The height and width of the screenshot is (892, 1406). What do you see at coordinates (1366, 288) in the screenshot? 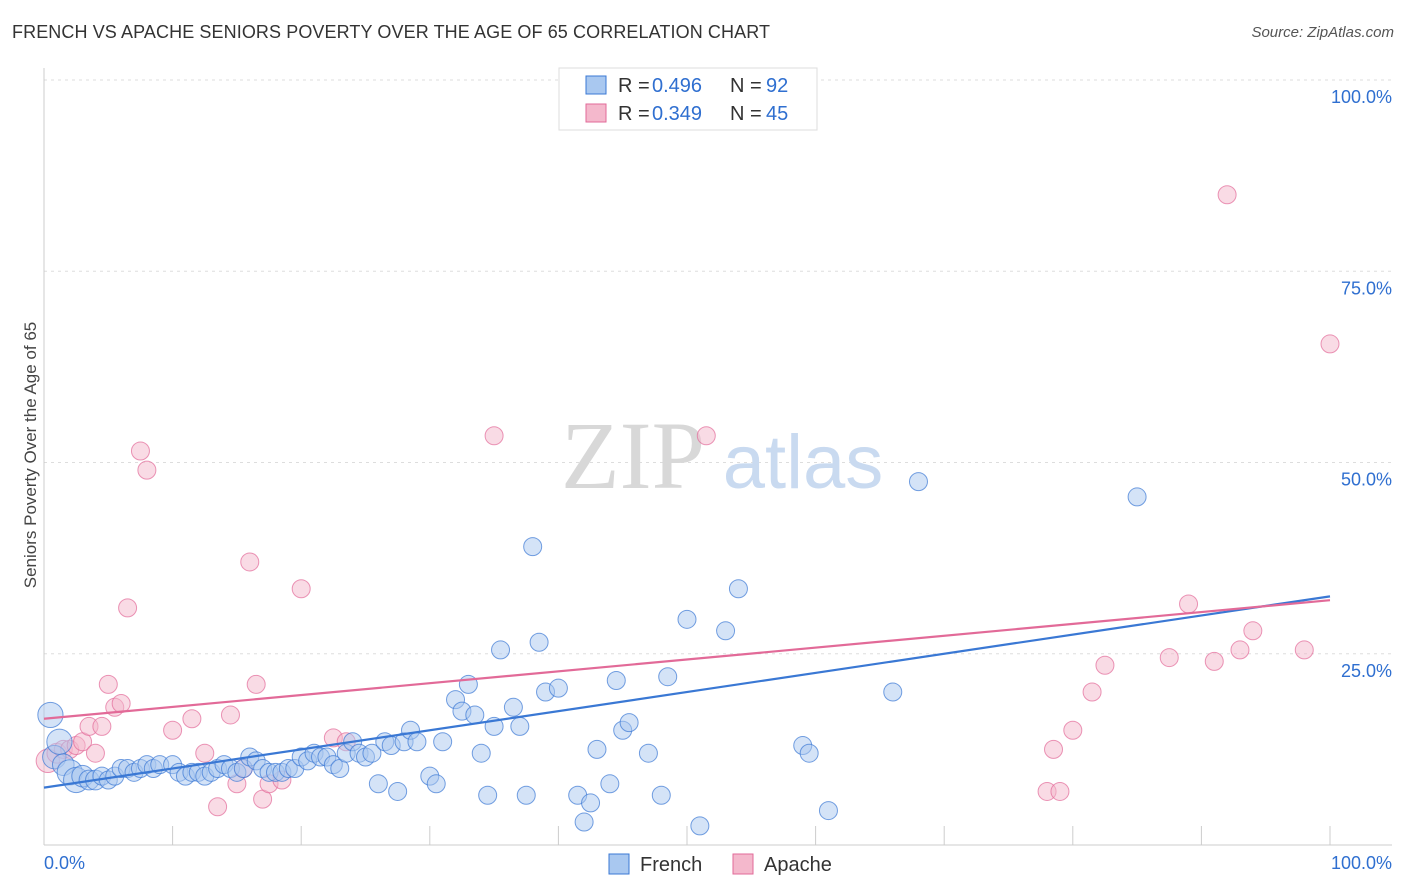
I see `y-tick-label-75: 75.0%` at bounding box center [1366, 288].